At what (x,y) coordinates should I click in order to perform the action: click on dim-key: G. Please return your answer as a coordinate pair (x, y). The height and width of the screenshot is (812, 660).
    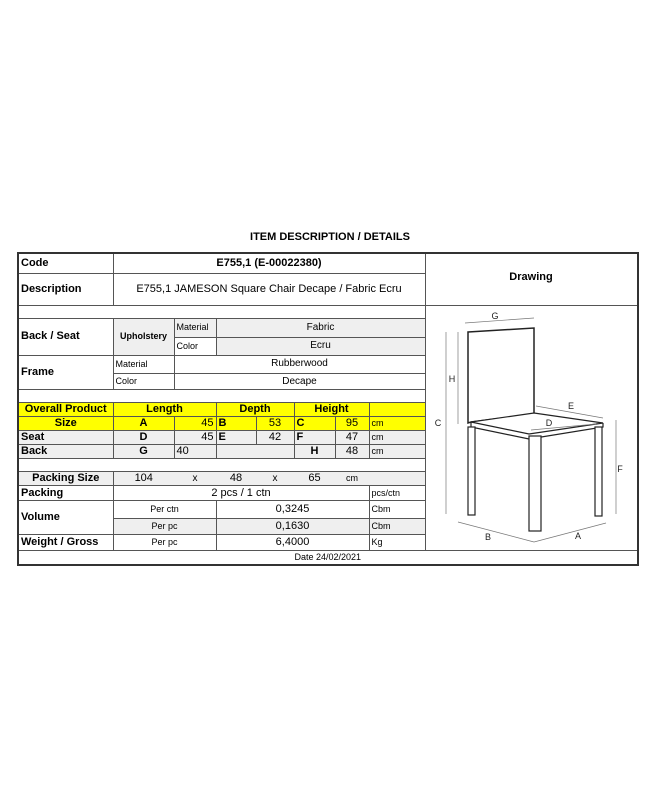
    Looking at the image, I should click on (143, 452).